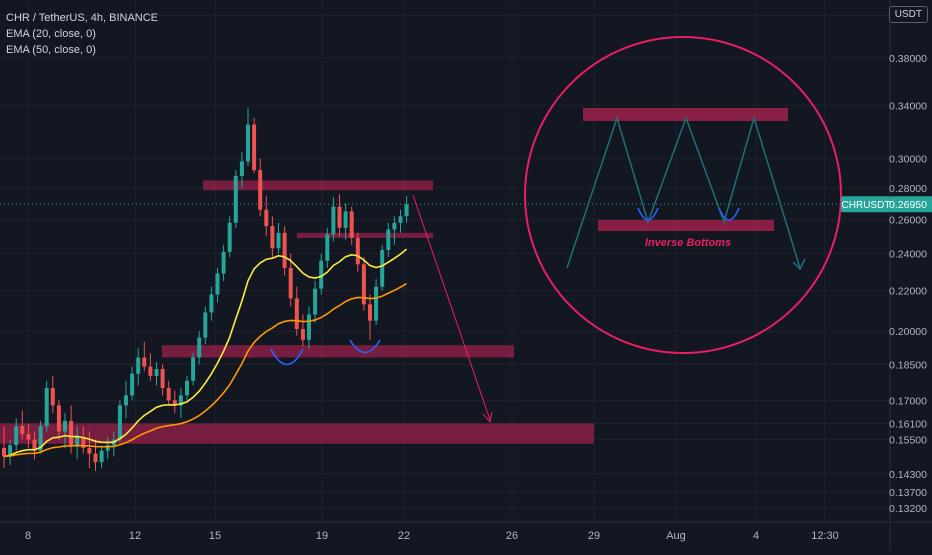 Image resolution: width=932 pixels, height=555 pixels. What do you see at coordinates (451, 307) in the screenshot?
I see `projection-arrow-line` at bounding box center [451, 307].